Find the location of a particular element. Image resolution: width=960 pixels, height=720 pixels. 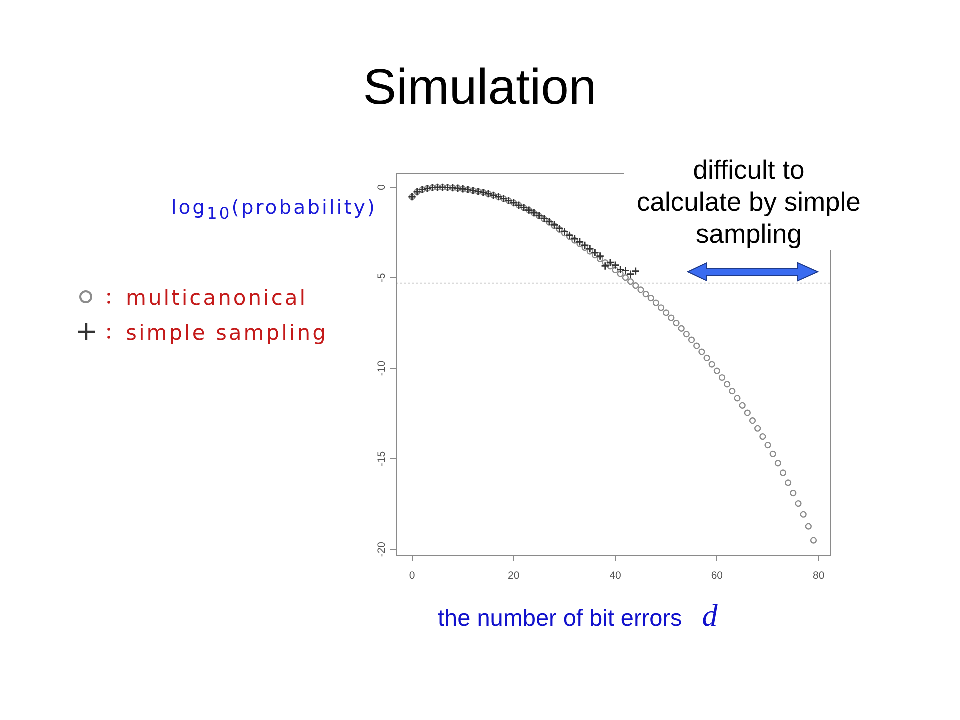

x-tick-label: 60 is located at coordinates (717, 576).